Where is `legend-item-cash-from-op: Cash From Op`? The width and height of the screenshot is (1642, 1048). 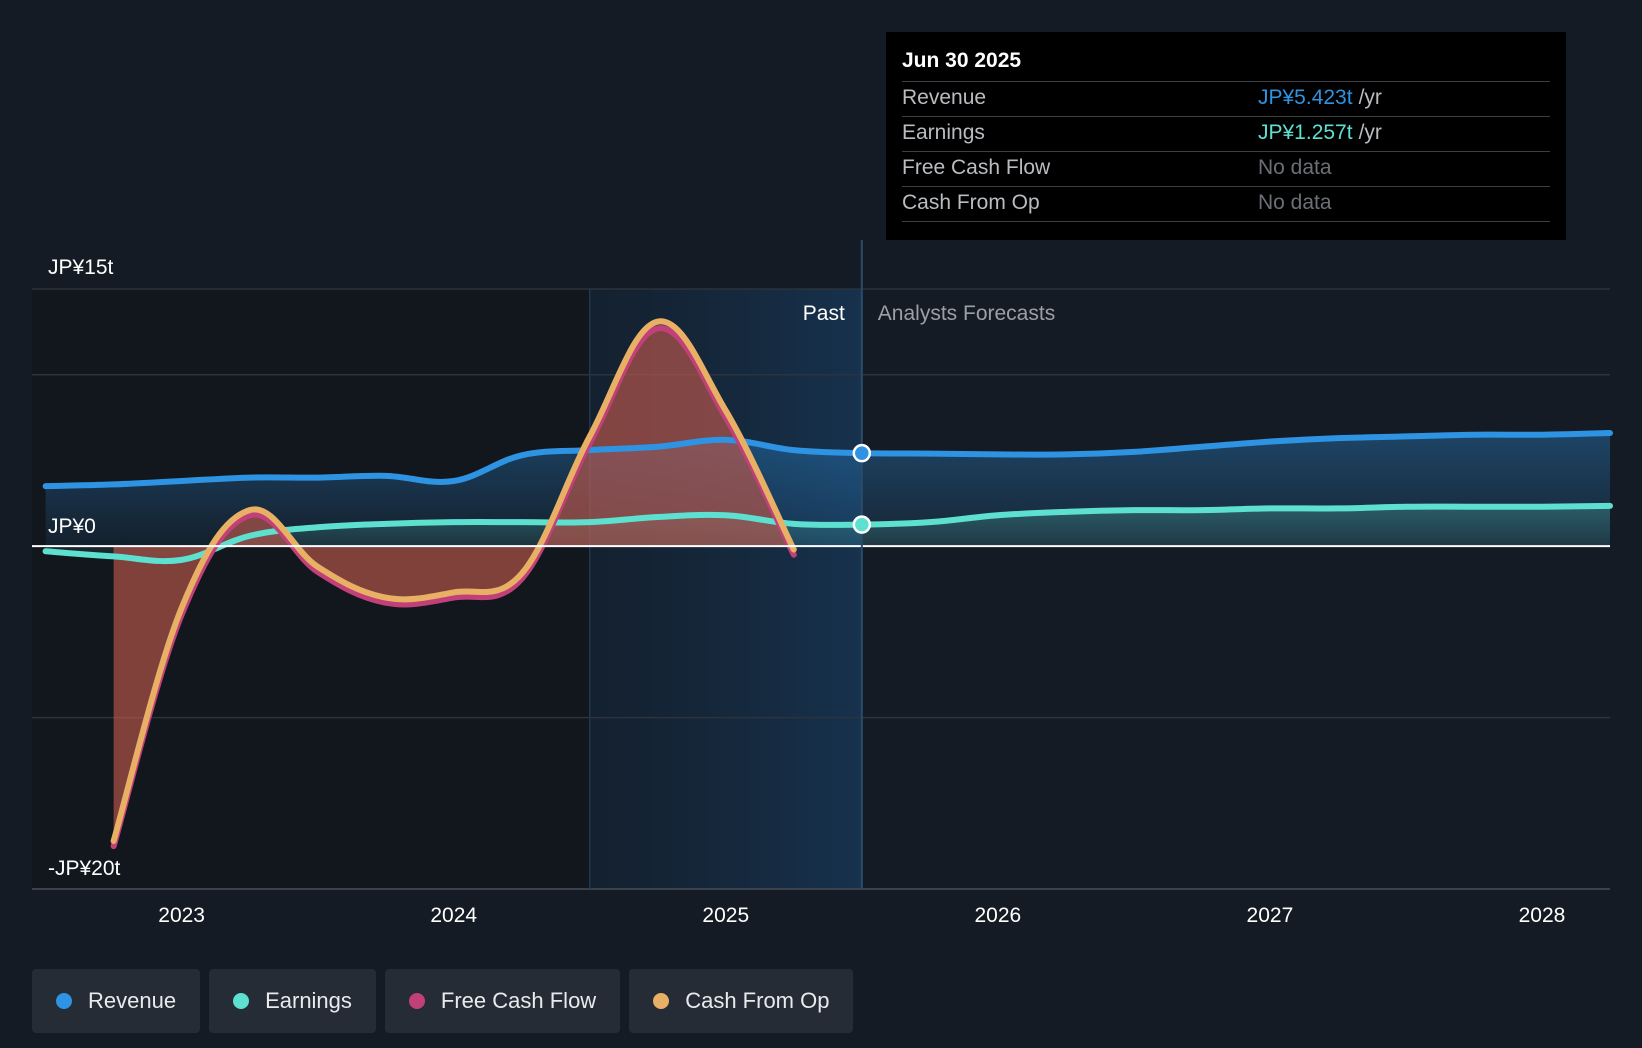
legend-item-cash-from-op: Cash From Op is located at coordinates (741, 1001).